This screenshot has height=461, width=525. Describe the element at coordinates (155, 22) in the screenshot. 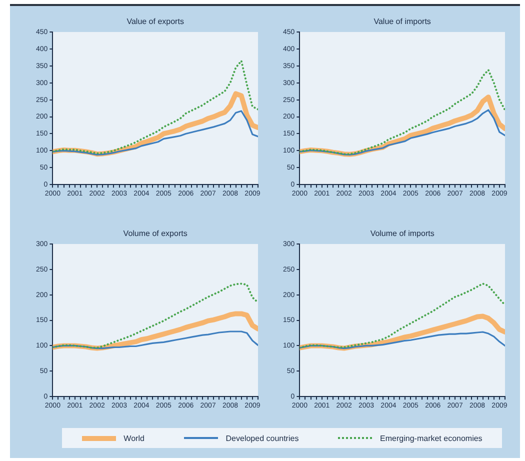

I see `chart-title: Value of exports` at that location.